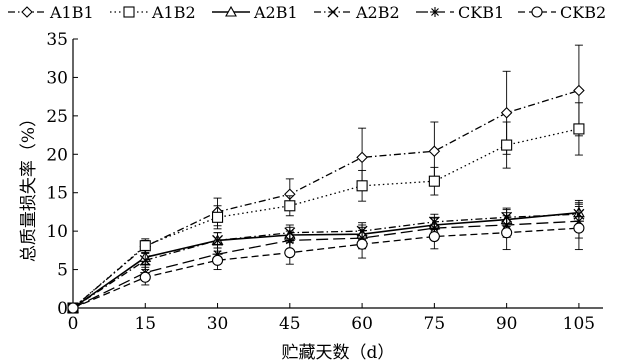 The height and width of the screenshot is (364, 640). I want to click on legend-item-ckb1: CKB1, so click(460, 12).